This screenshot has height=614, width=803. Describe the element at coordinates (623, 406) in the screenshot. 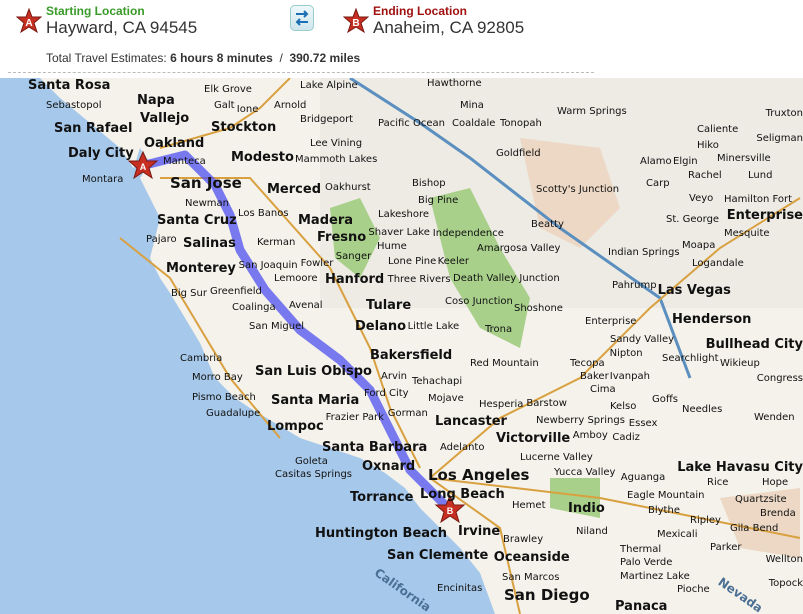

I see `map-label-kelso: Kelso` at that location.